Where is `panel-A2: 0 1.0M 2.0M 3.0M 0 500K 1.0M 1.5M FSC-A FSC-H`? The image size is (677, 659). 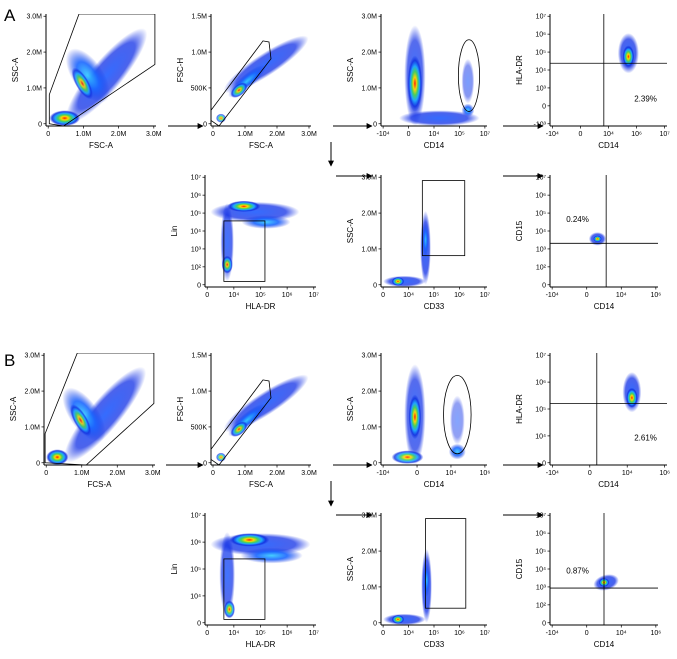
panel-A2: 0 1.0M 2.0M 3.0M 0 500K 1.0M 1.5M FSC-A FSC-H is located at coordinates (246, 82).